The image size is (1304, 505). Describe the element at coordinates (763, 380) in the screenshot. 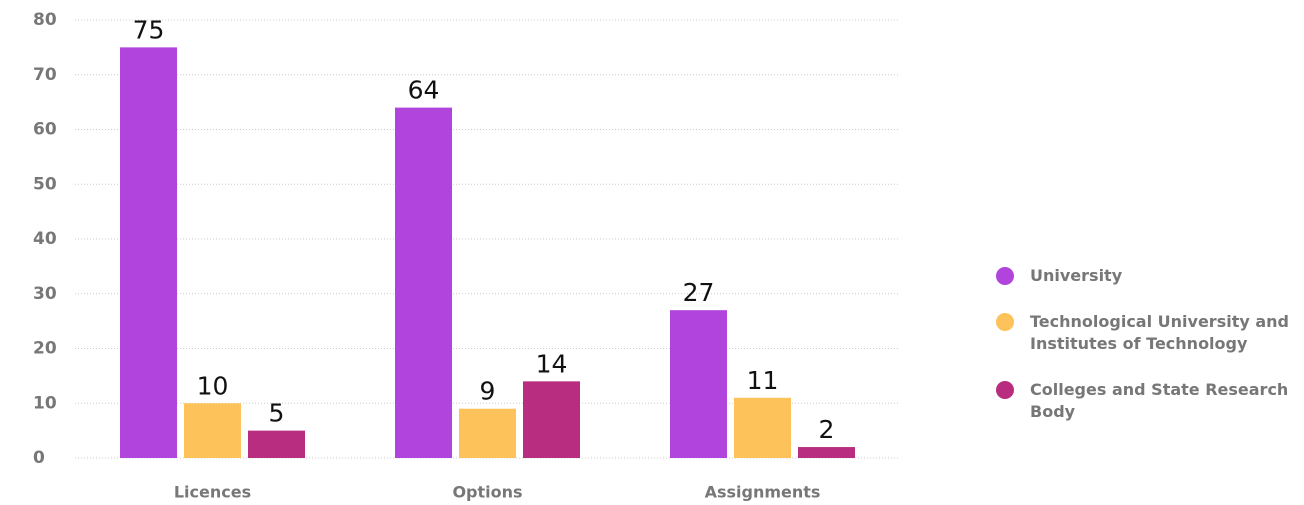

I see `value-label: 11` at that location.